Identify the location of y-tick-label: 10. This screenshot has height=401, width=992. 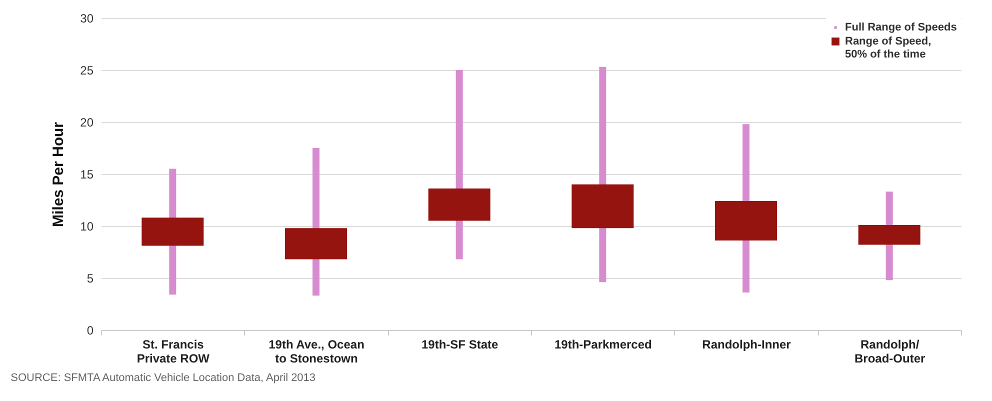
(87, 227).